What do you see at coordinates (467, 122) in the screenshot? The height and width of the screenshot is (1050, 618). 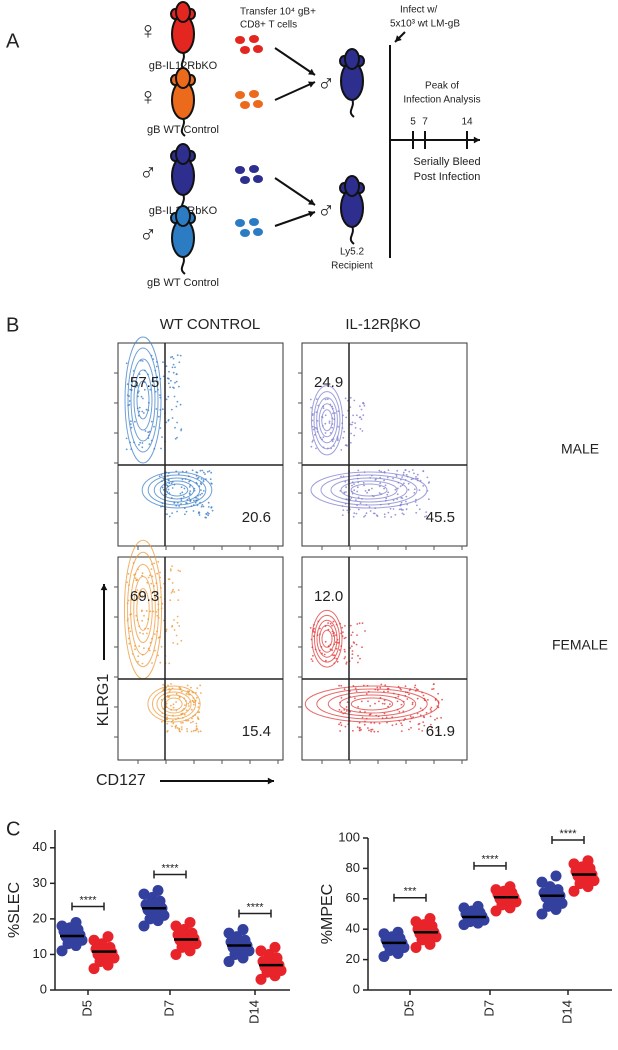 I see `timeline-label: 14` at bounding box center [467, 122].